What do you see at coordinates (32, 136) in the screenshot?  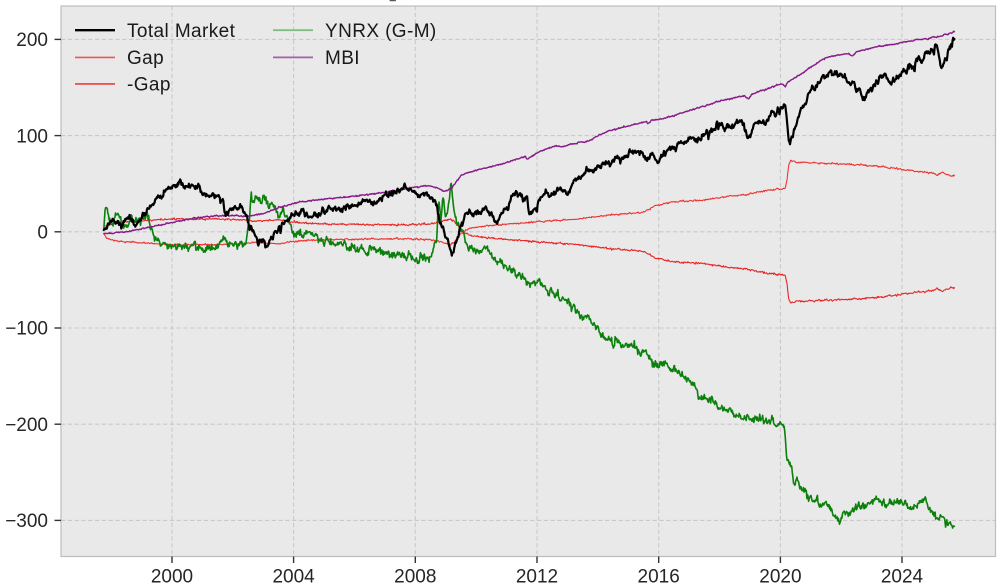 I see `svg-text: 100` at bounding box center [32, 136].